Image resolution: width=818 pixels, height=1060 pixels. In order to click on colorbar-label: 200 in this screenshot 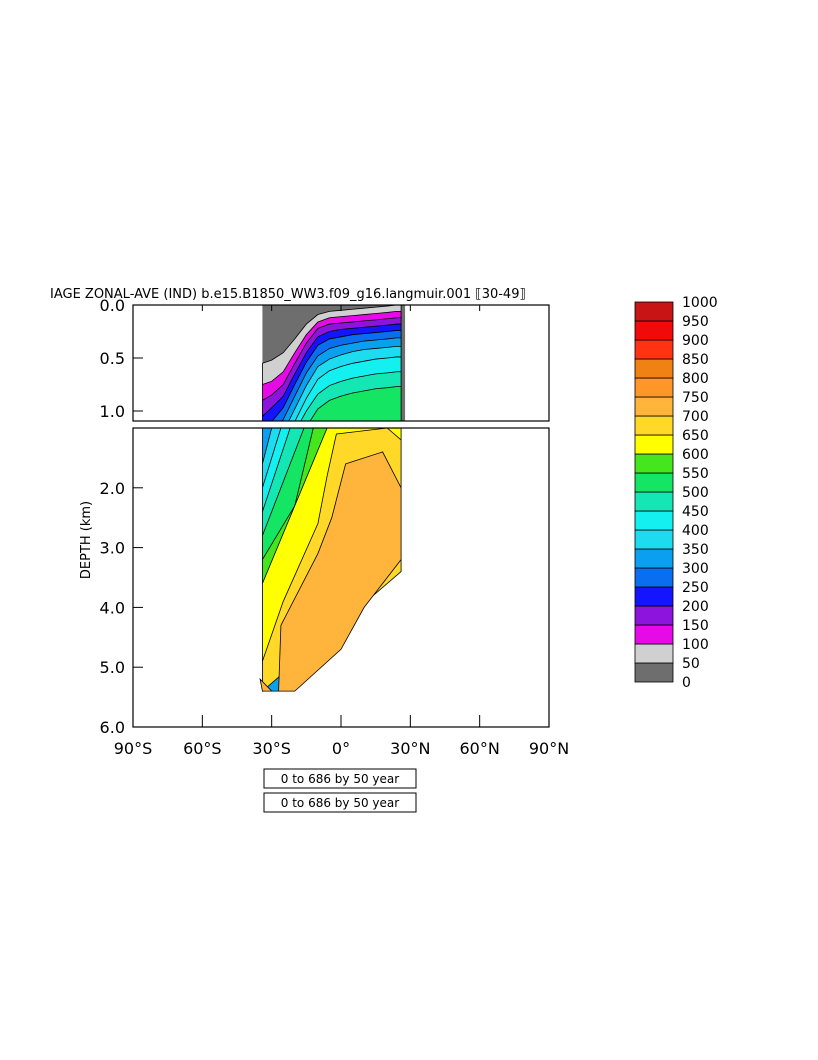, I will do `click(695, 607)`.